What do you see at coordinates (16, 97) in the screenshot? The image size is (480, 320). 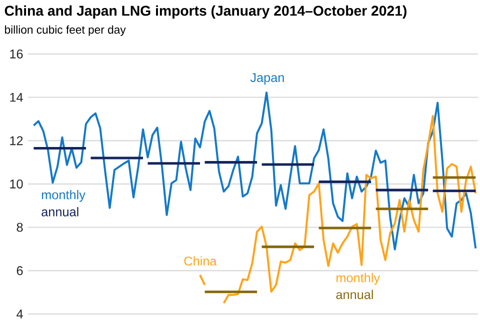 I see `y-tick-label: 14` at bounding box center [16, 97].